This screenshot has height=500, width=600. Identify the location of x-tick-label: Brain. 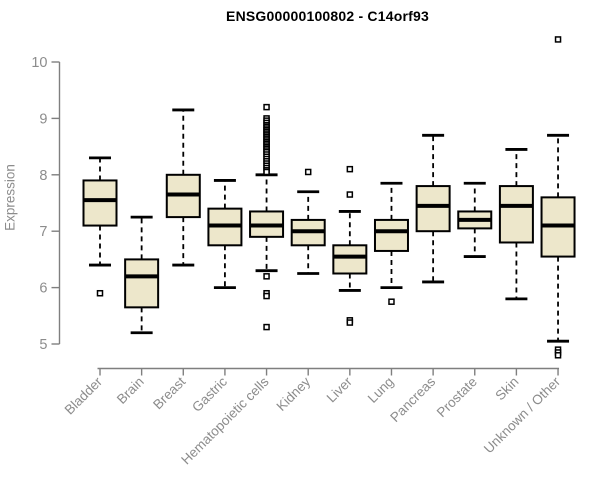
(130, 390).